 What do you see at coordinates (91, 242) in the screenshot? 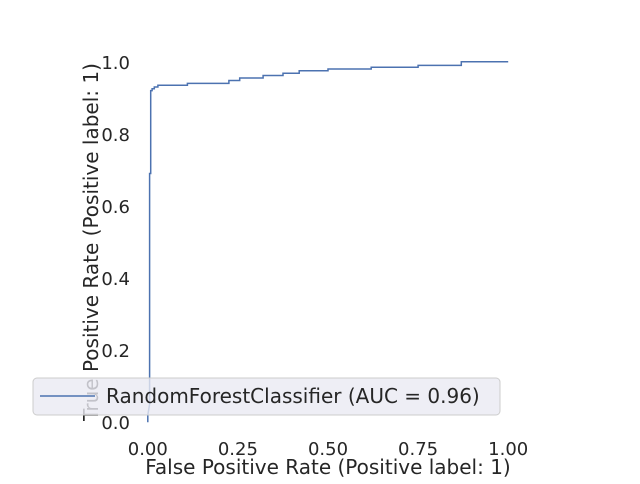
I see `y-axis-label: True Positive Rate (Positive label: 1)` at bounding box center [91, 242].